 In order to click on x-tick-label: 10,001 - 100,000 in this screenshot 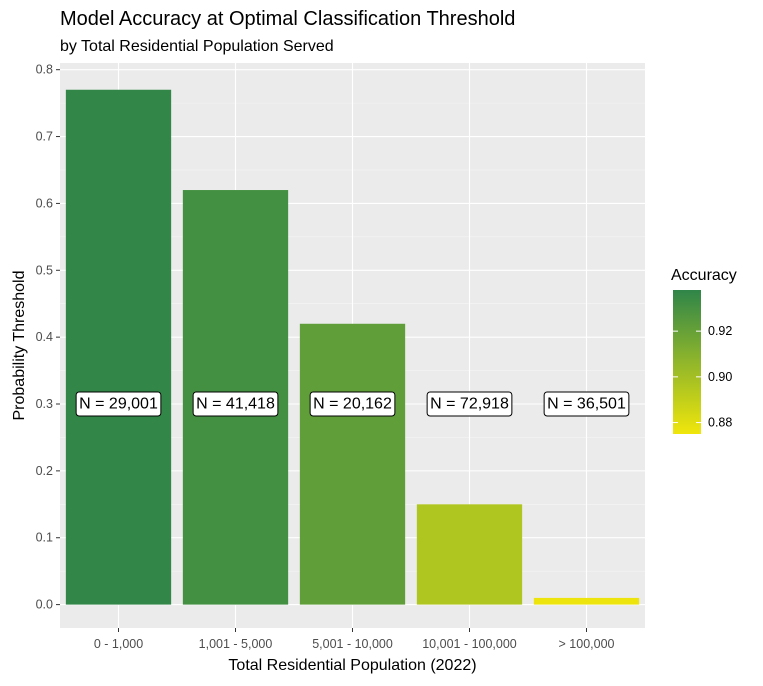, I will do `click(469, 644)`.